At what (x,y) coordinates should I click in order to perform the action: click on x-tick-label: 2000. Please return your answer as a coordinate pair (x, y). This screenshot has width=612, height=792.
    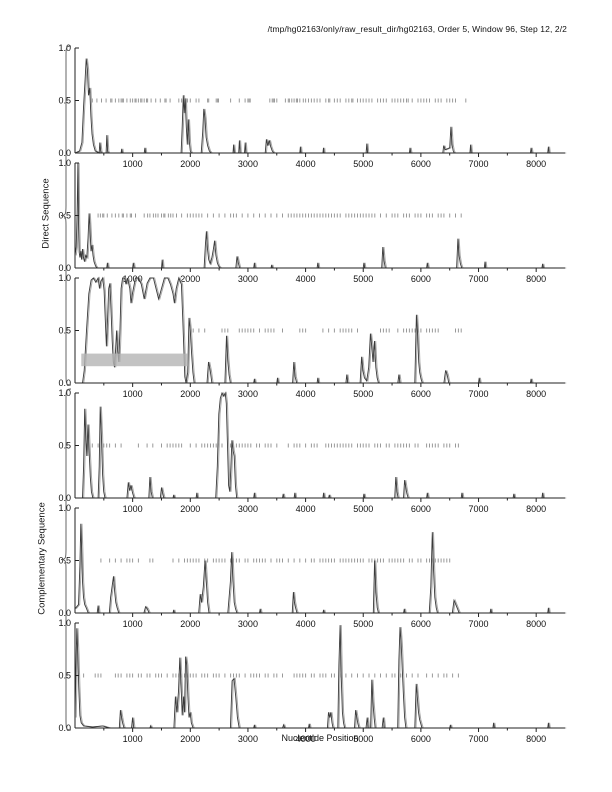
    Looking at the image, I should click on (190, 624).